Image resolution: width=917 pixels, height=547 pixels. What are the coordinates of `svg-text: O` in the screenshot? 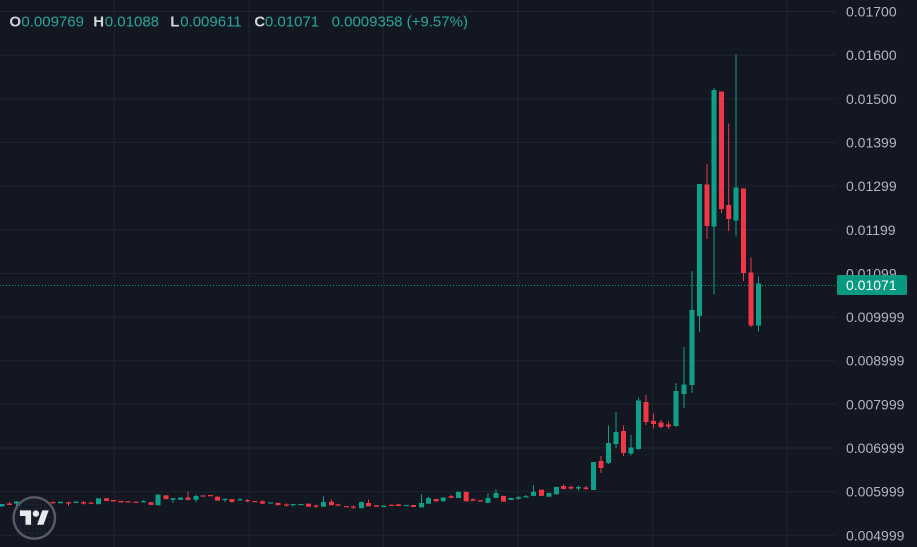 It's located at (15, 22).